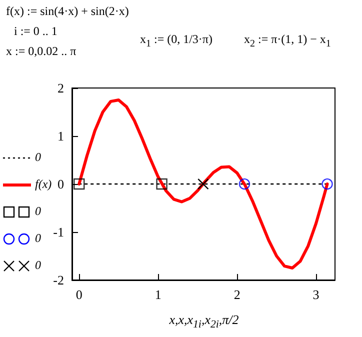 The image size is (362, 337). Describe the element at coordinates (316, 294) in the screenshot. I see `x-tick-label: 3` at that location.